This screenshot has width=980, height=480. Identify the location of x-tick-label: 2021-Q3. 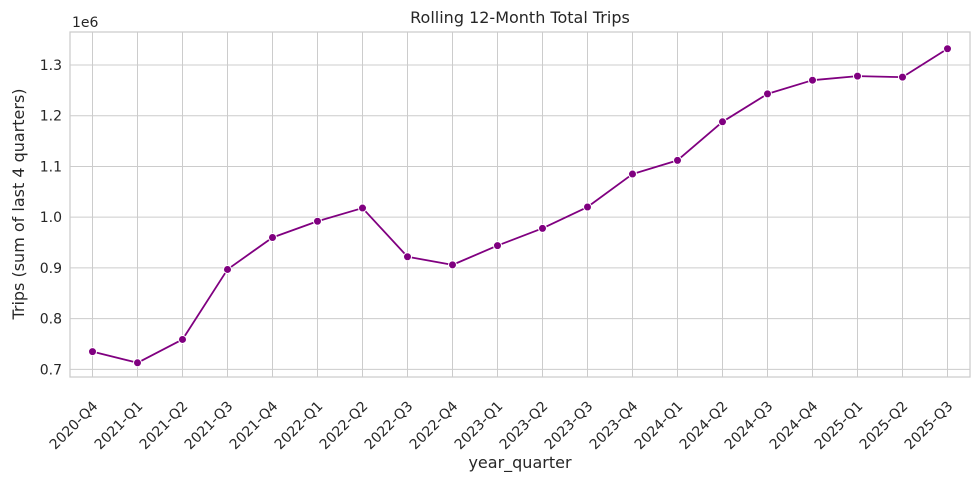
(209, 426).